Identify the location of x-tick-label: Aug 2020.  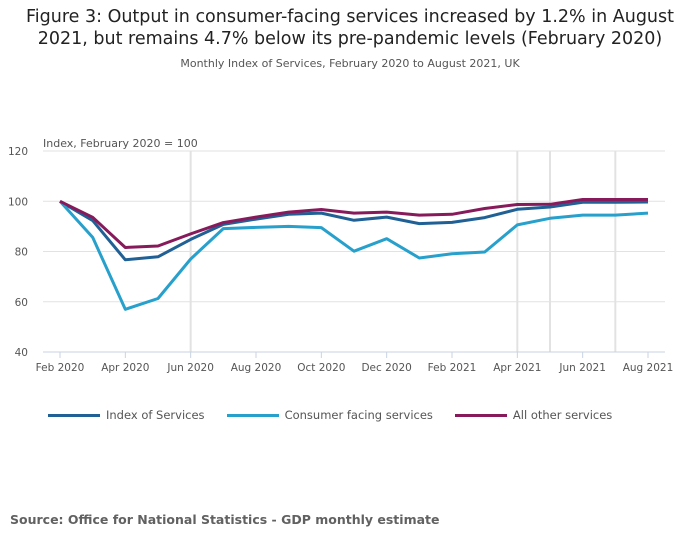
(256, 368).